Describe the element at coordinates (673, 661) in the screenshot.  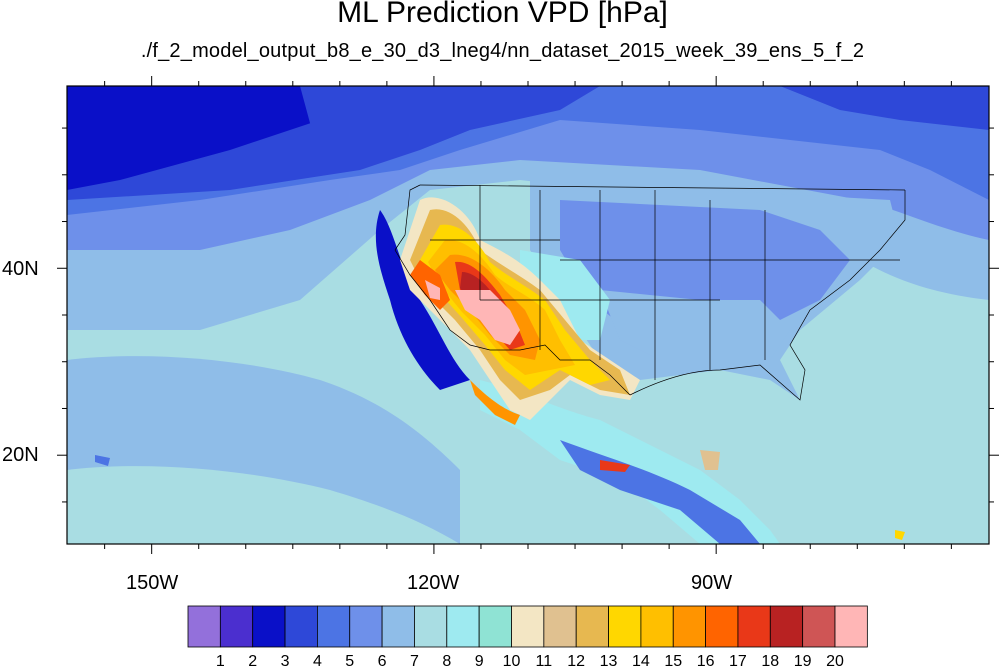
I see `colorbar-label: 15` at that location.